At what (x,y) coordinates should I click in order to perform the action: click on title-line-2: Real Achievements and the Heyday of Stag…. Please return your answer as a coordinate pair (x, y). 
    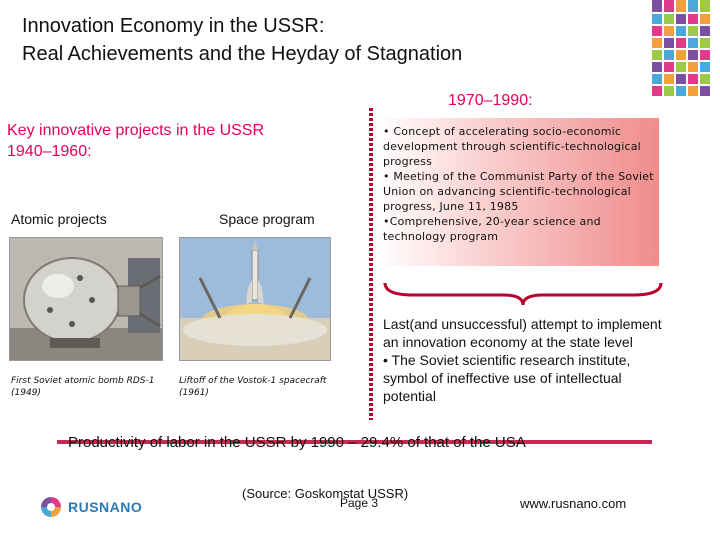
    Looking at the image, I should click on (242, 54).